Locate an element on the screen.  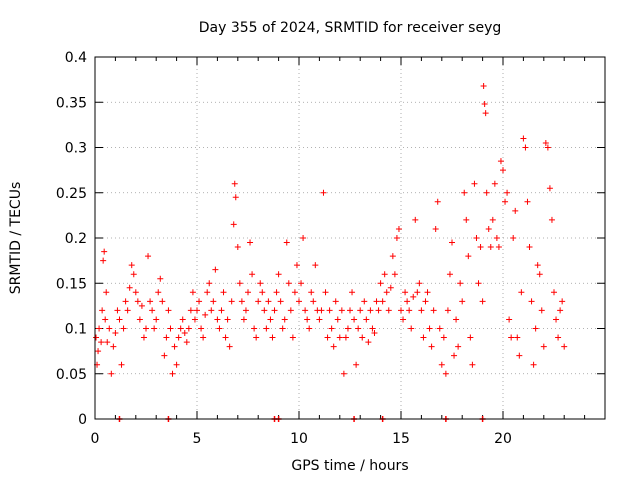
y-tick-label: 0.25 is located at coordinates (71, 194).